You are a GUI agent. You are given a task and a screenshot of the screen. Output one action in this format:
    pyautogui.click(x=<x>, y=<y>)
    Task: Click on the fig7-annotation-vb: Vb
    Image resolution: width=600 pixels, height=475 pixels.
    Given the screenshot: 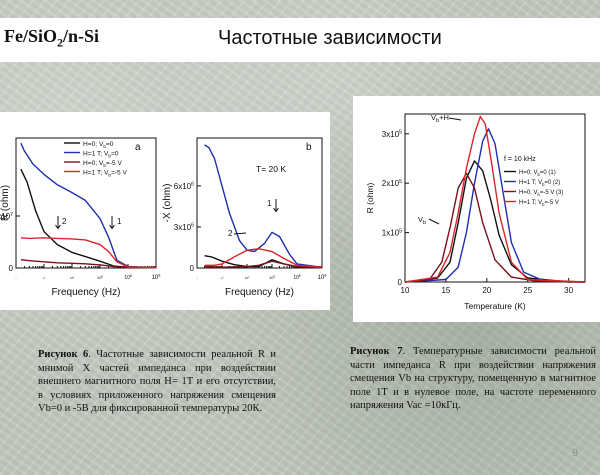 What is the action you would take?
    pyautogui.click(x=422, y=220)
    